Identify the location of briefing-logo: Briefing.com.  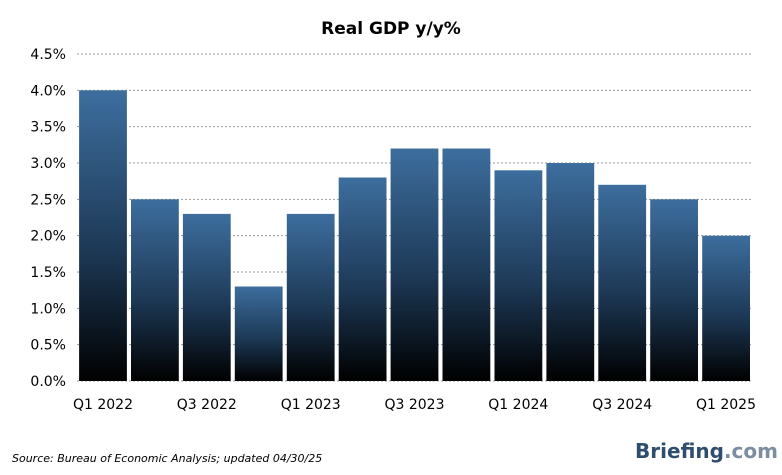
(706, 451).